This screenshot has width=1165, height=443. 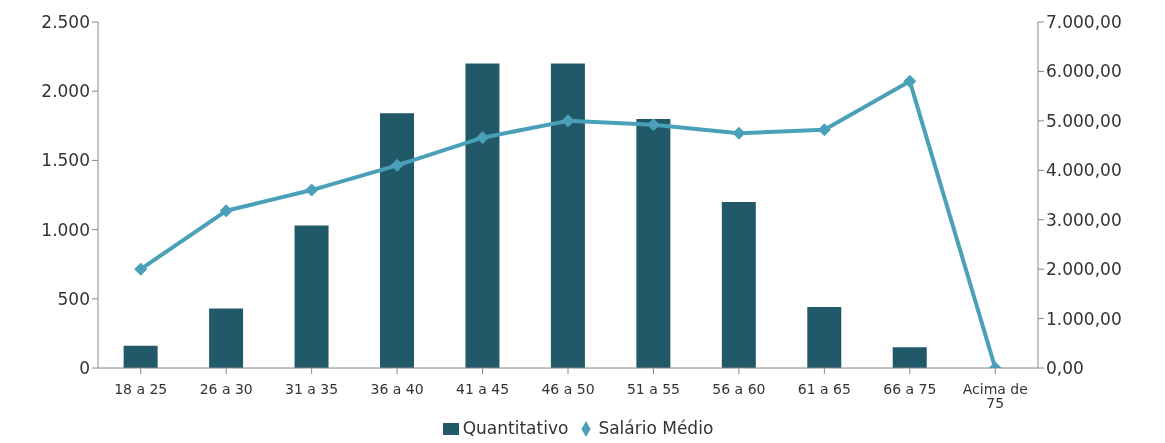 What do you see at coordinates (1065, 368) in the screenshot?
I see `y2-tick-label: 0,00` at bounding box center [1065, 368].